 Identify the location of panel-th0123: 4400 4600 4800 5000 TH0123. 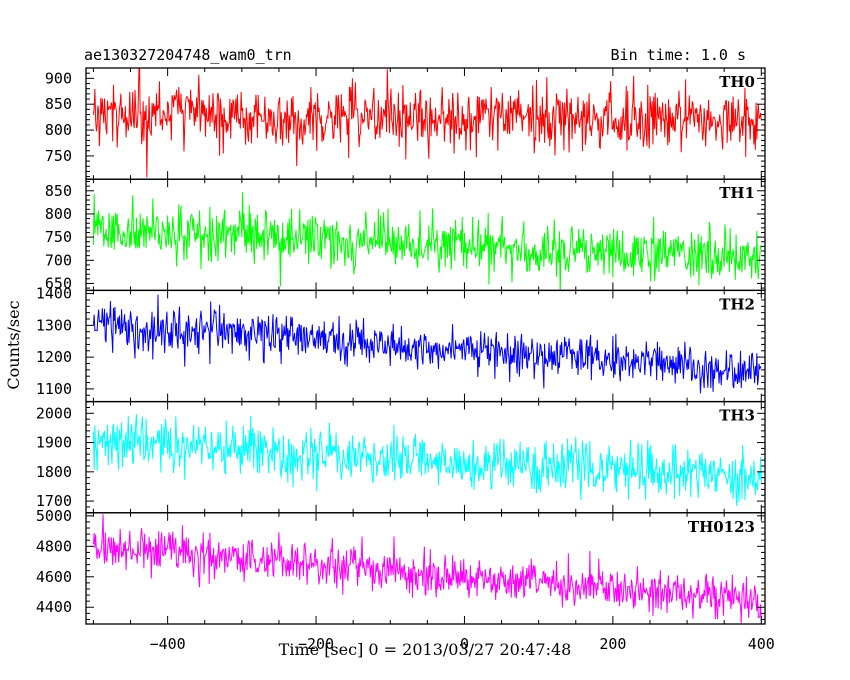
(401, 566).